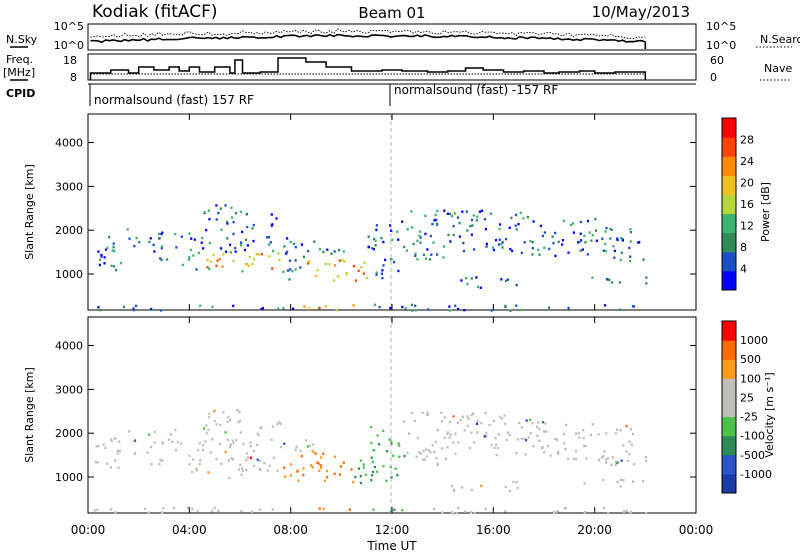 This screenshot has height=554, width=800. Describe the element at coordinates (746, 407) in the screenshot. I see `velocity-colorbar: 1000 500 100 25 -25 -100 -500 -1000` at that location.